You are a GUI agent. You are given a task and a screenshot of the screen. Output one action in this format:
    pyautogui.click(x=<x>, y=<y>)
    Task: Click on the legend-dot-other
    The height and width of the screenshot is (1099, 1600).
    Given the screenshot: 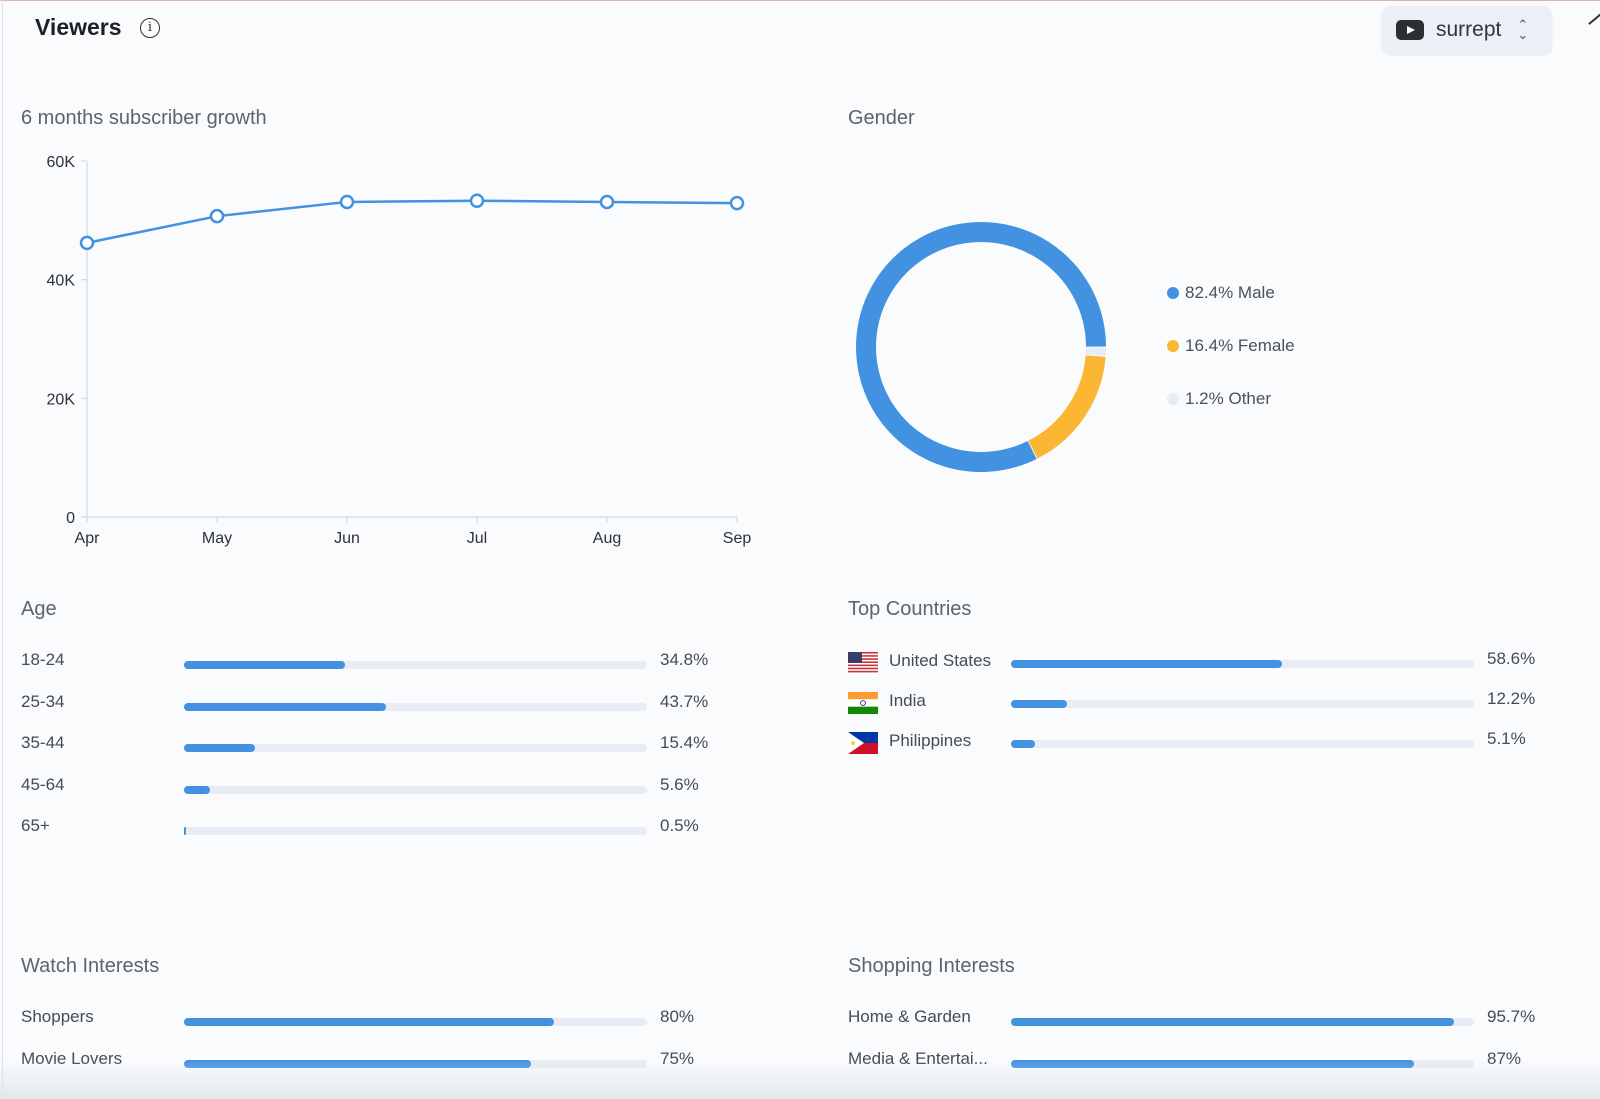 What is the action you would take?
    pyautogui.click(x=1173, y=399)
    